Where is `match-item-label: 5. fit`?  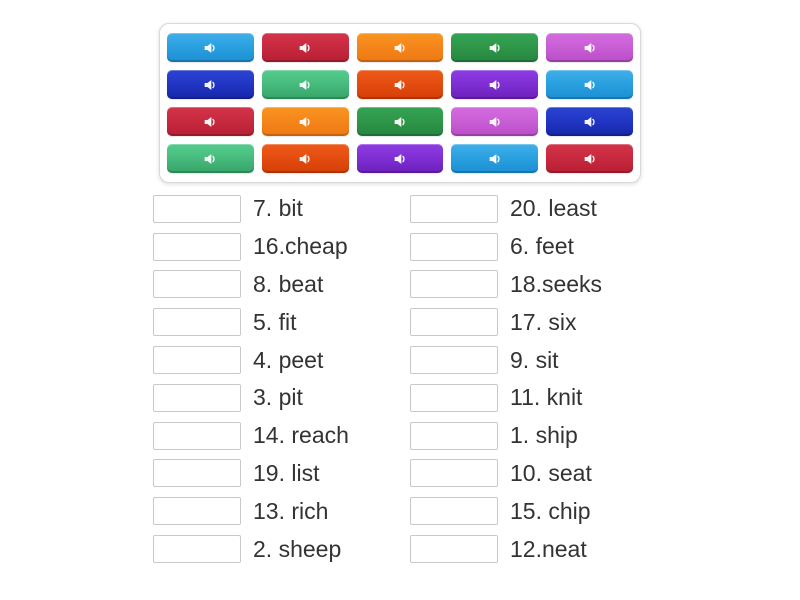 match-item-label: 5. fit is located at coordinates (275, 321).